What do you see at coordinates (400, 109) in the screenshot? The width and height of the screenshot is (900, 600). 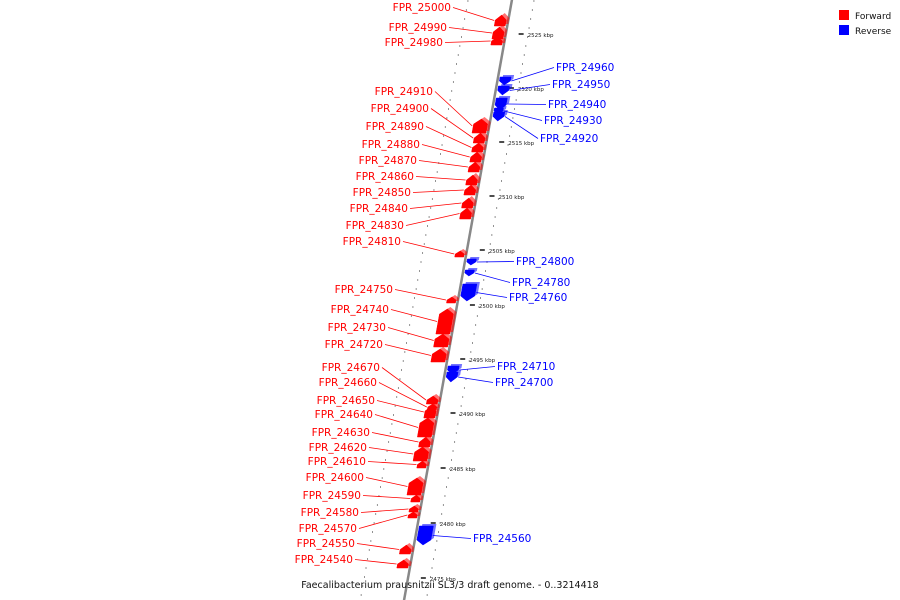 I see `fpr-24900-label: FPR_24900` at bounding box center [400, 109].